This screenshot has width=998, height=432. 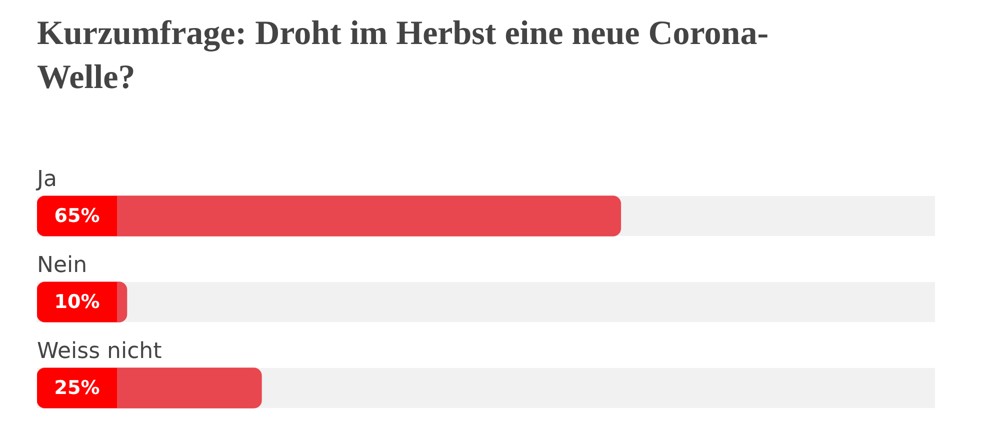 I want to click on y-tick-label: Nein, so click(x=62, y=265).